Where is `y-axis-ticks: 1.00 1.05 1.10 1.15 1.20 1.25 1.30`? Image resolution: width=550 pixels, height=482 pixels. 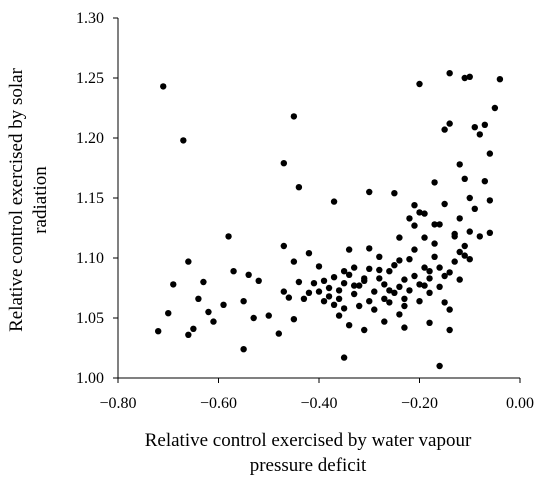 y-axis-ticks: 1.00 1.05 1.10 1.15 1.20 1.25 1.30 is located at coordinates (97, 198).